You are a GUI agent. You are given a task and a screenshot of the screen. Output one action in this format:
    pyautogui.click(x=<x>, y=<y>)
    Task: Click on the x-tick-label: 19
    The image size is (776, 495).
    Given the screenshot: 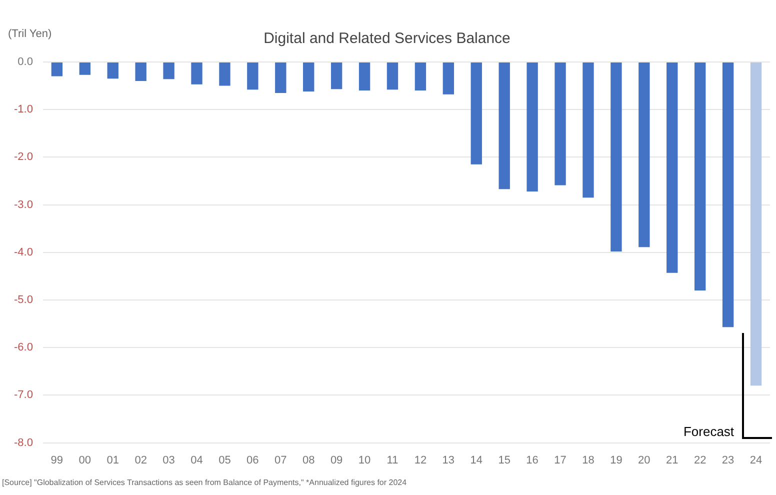 What is the action you would take?
    pyautogui.click(x=616, y=460)
    